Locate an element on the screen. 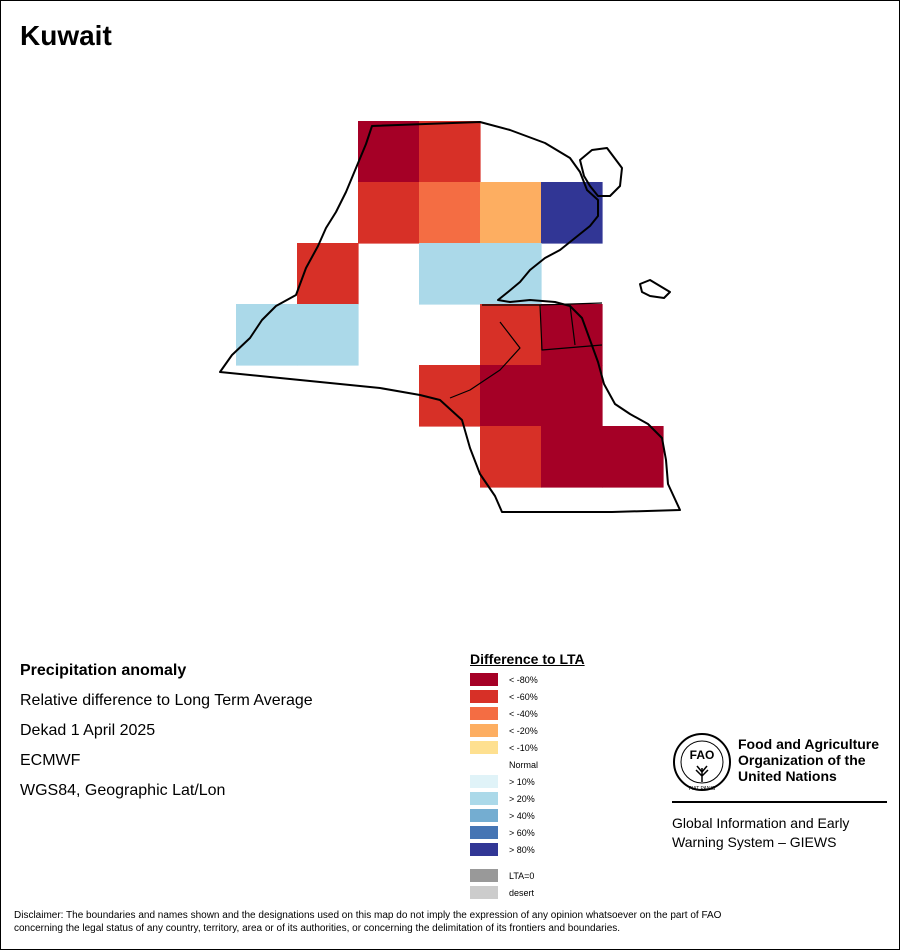 Image resolution: width=900 pixels, height=950 pixels. legend-item-desert: desert is located at coordinates (527, 892).